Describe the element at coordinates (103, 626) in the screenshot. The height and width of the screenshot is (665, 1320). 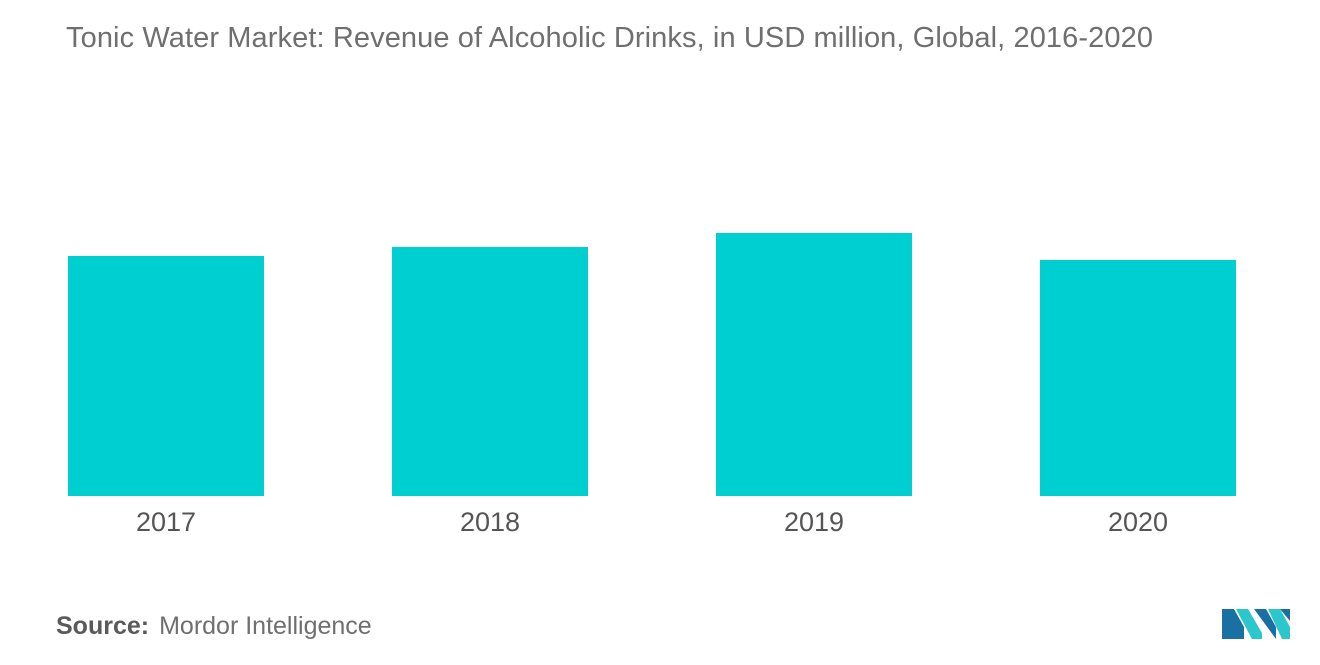
I see `source-label: Source:` at that location.